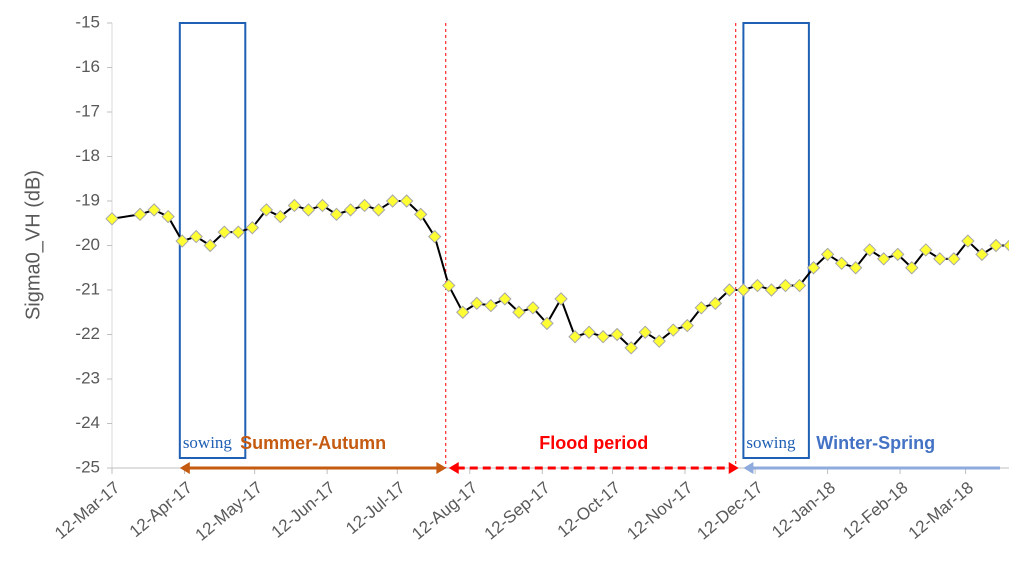  What do you see at coordinates (87, 510) in the screenshot?
I see `x-tick-label: 12-Mar-17` at bounding box center [87, 510].